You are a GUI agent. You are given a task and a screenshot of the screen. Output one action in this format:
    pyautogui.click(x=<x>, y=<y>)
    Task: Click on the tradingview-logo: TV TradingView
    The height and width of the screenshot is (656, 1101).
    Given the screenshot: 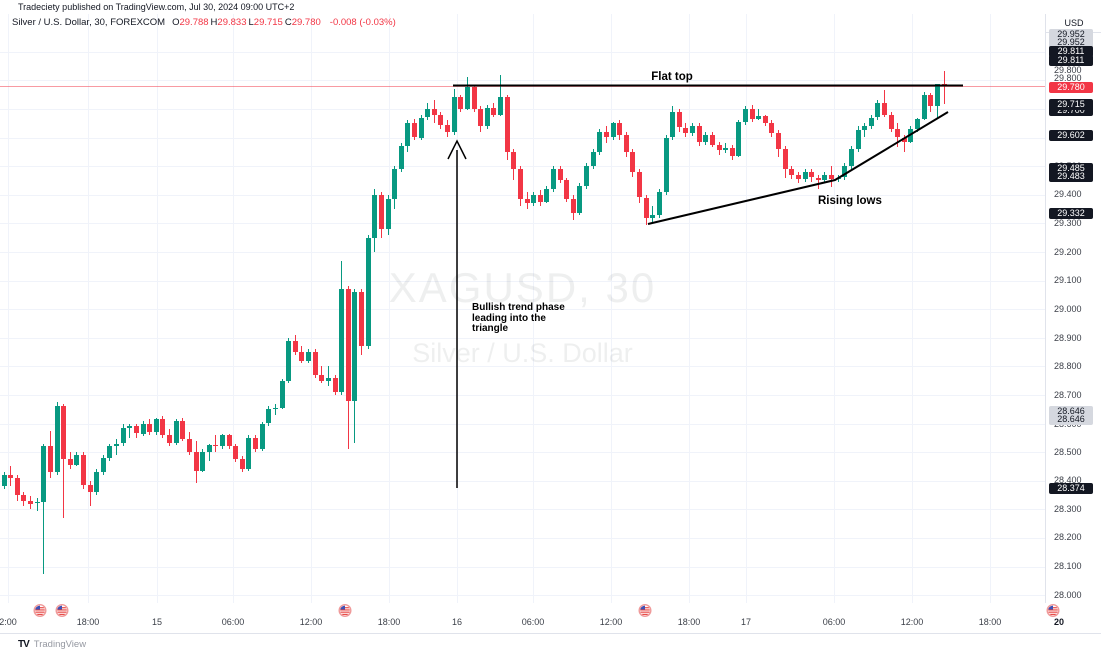 What is the action you would take?
    pyautogui.click(x=52, y=644)
    